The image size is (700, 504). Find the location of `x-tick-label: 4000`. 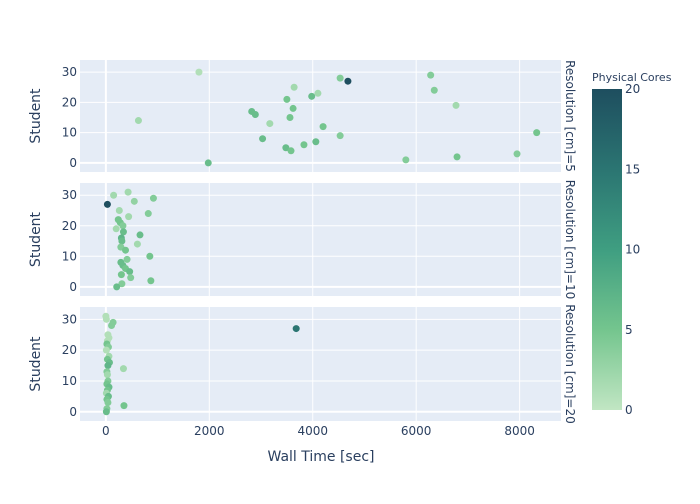

x-tick-label: 4000 is located at coordinates (312, 431).